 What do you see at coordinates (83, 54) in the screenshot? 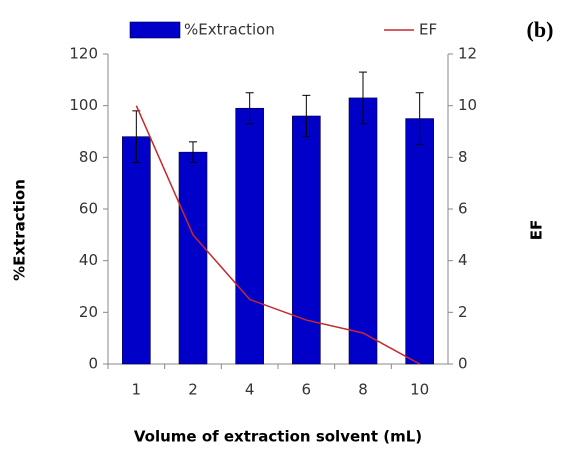
I see `y-tick-label: 120` at bounding box center [83, 54].